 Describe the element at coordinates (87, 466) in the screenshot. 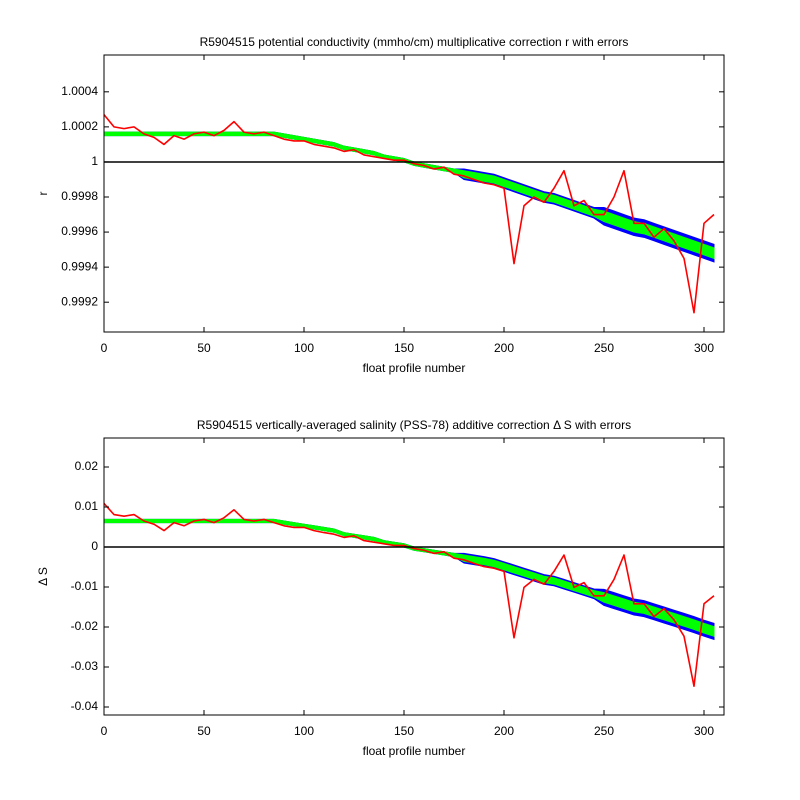

I see `y-tick-label: 0.02` at that location.